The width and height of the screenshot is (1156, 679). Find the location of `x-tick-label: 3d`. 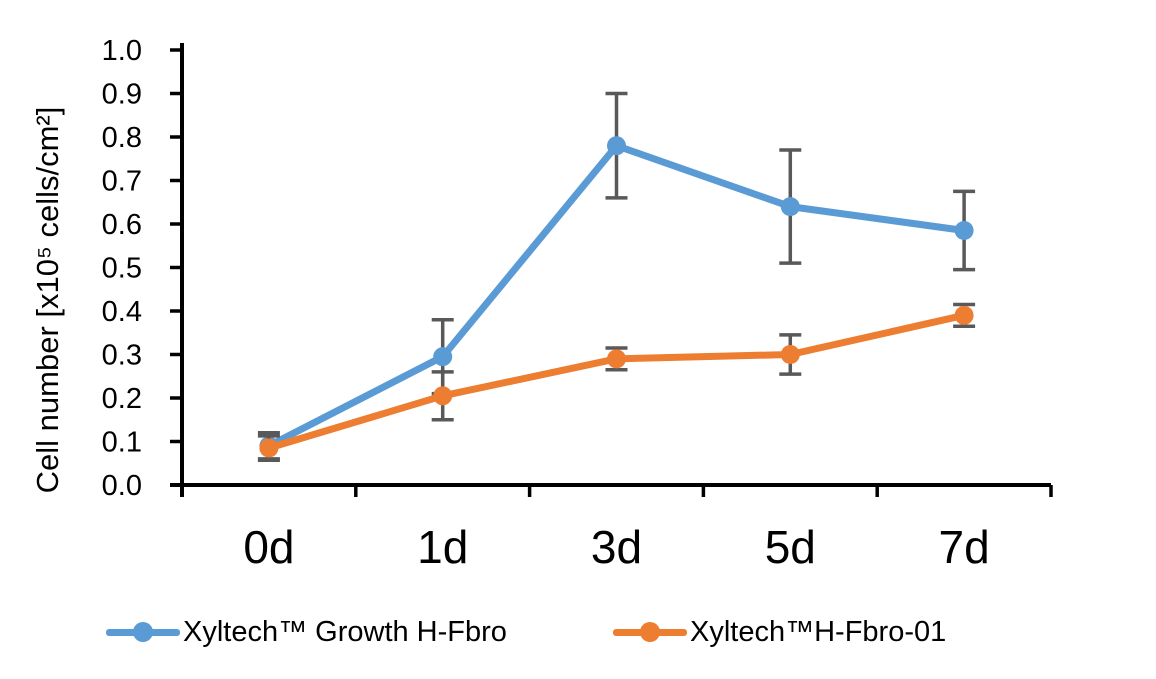

x-tick-label: 3d is located at coordinates (616, 547).